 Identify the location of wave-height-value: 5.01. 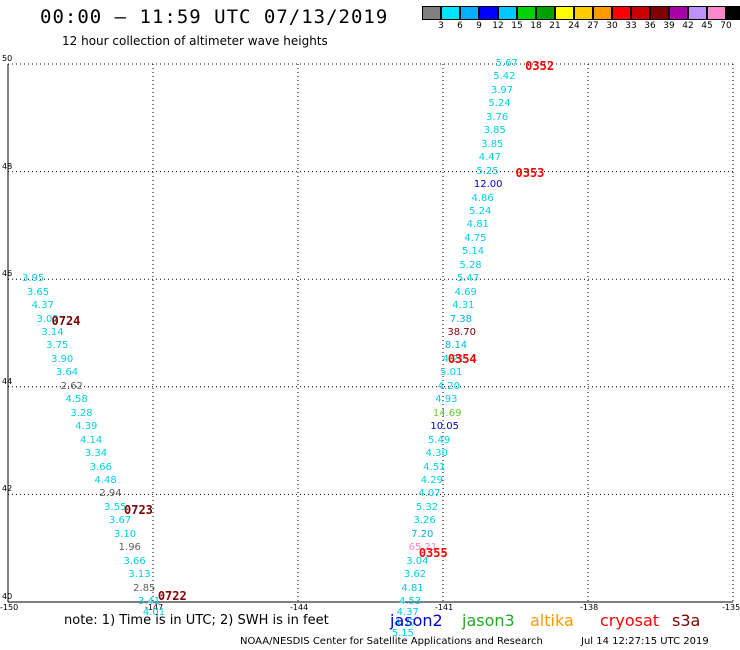
(451, 373).